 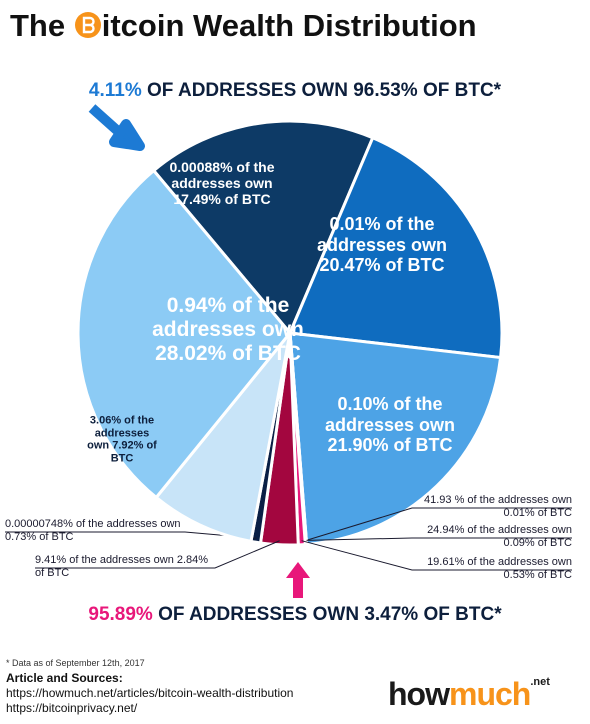 What do you see at coordinates (75, 663) in the screenshot?
I see `footnote: * Data as of September 12th, 2017` at bounding box center [75, 663].